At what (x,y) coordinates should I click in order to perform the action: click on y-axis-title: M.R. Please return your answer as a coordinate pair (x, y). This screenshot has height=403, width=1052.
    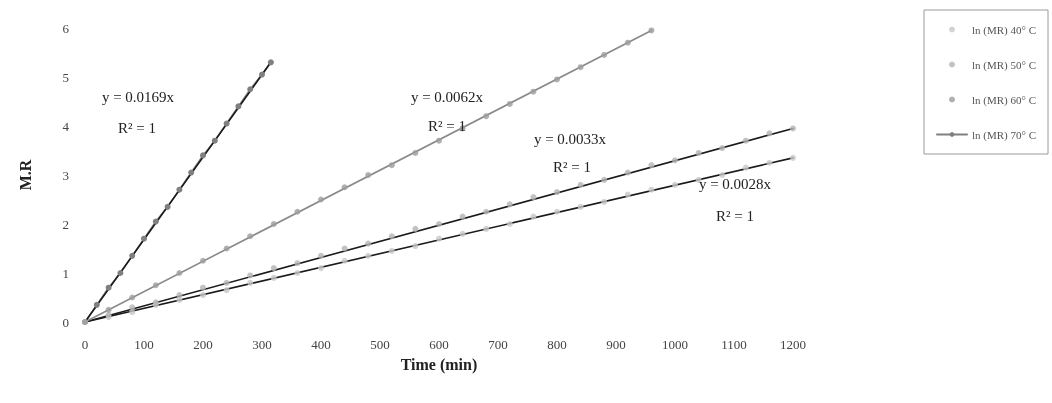
    Looking at the image, I should click on (25, 175).